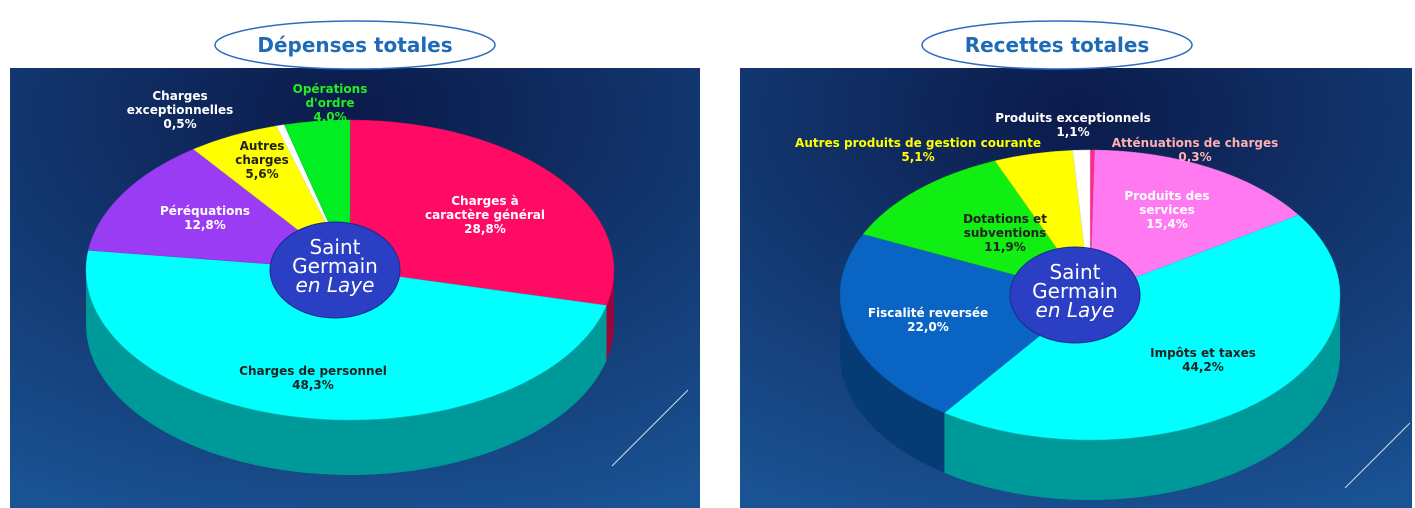 This screenshot has width=1415, height=508. I want to click on slice-label: Atténuations de charges 0,3%, so click(1195, 150).